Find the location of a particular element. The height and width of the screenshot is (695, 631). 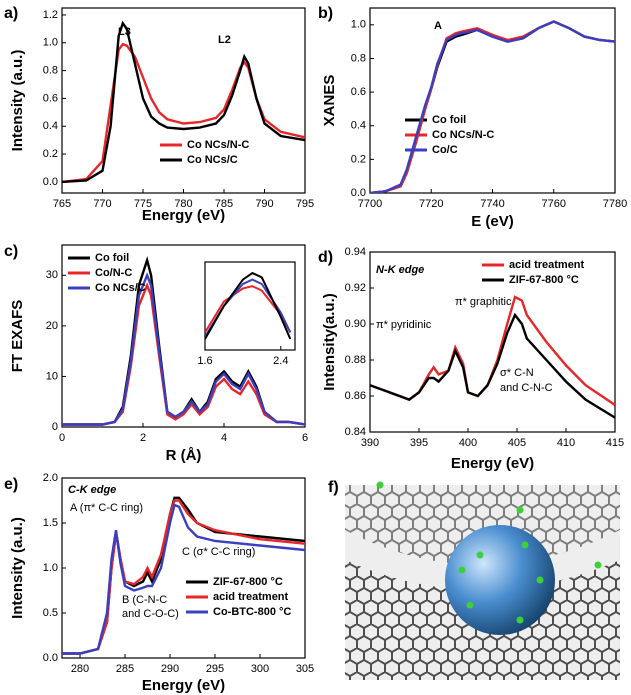

y-tick-label: 0.84 is located at coordinates (355, 432).